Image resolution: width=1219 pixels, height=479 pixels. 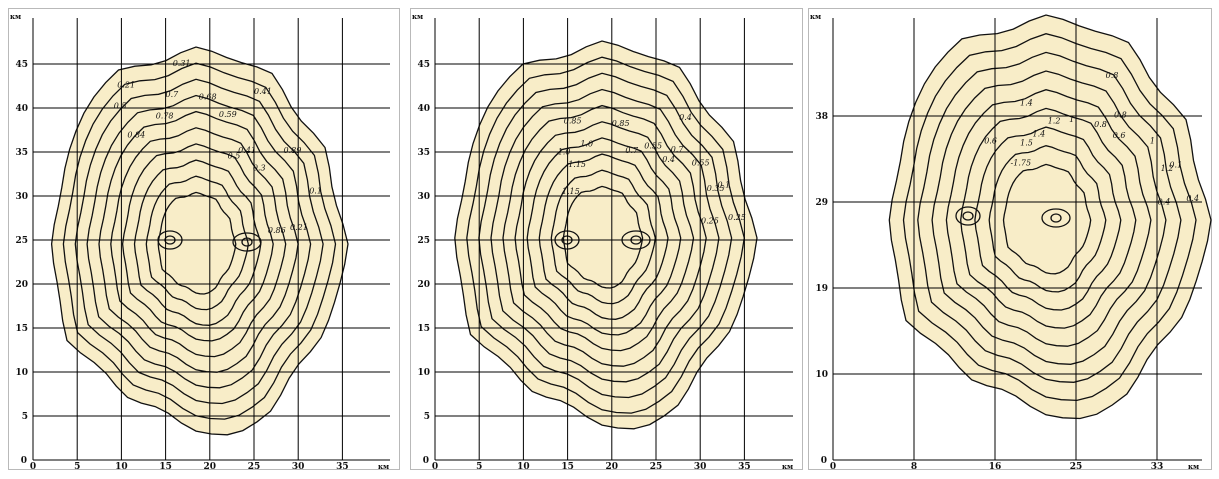 I want to click on contour-value-label: 0.21, so click(x=126, y=84).